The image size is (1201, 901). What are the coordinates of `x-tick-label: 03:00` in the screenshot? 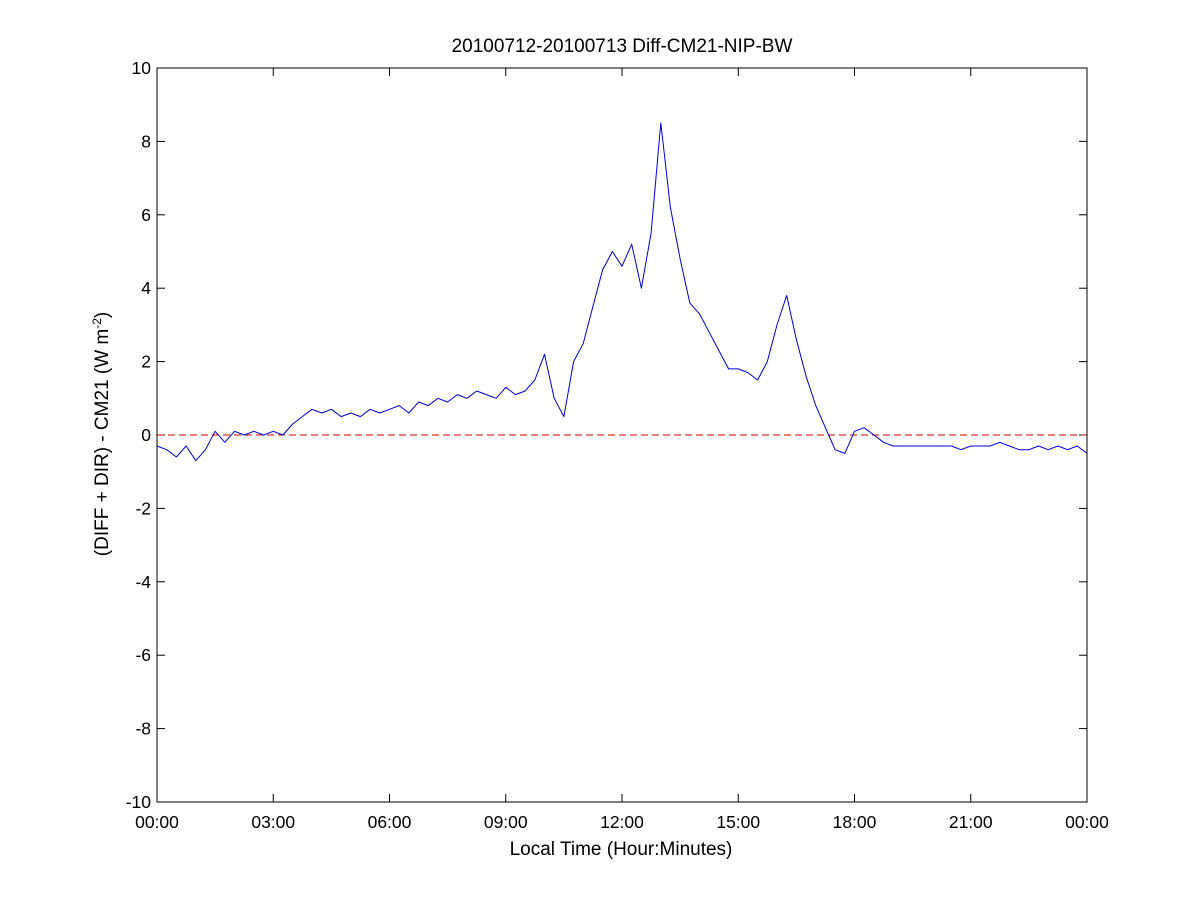 It's located at (273, 822).